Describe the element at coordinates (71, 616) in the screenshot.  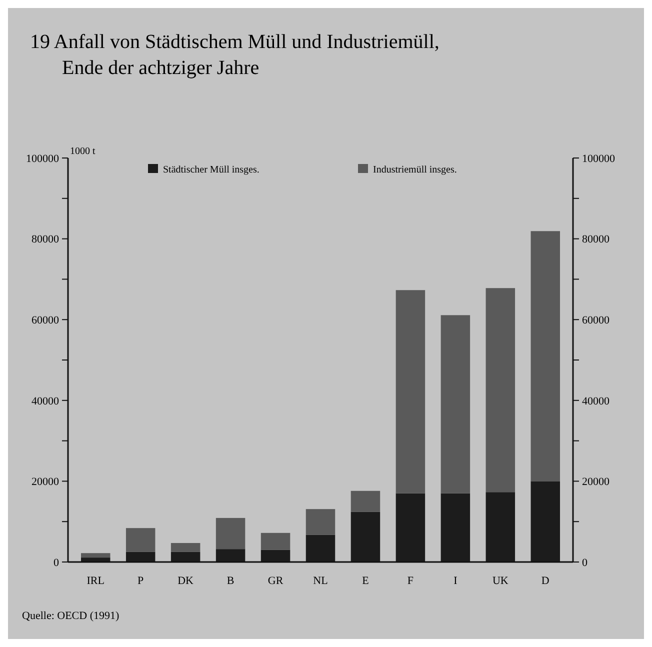
I see `source-note: Quelle: OECD (1991)` at that location.